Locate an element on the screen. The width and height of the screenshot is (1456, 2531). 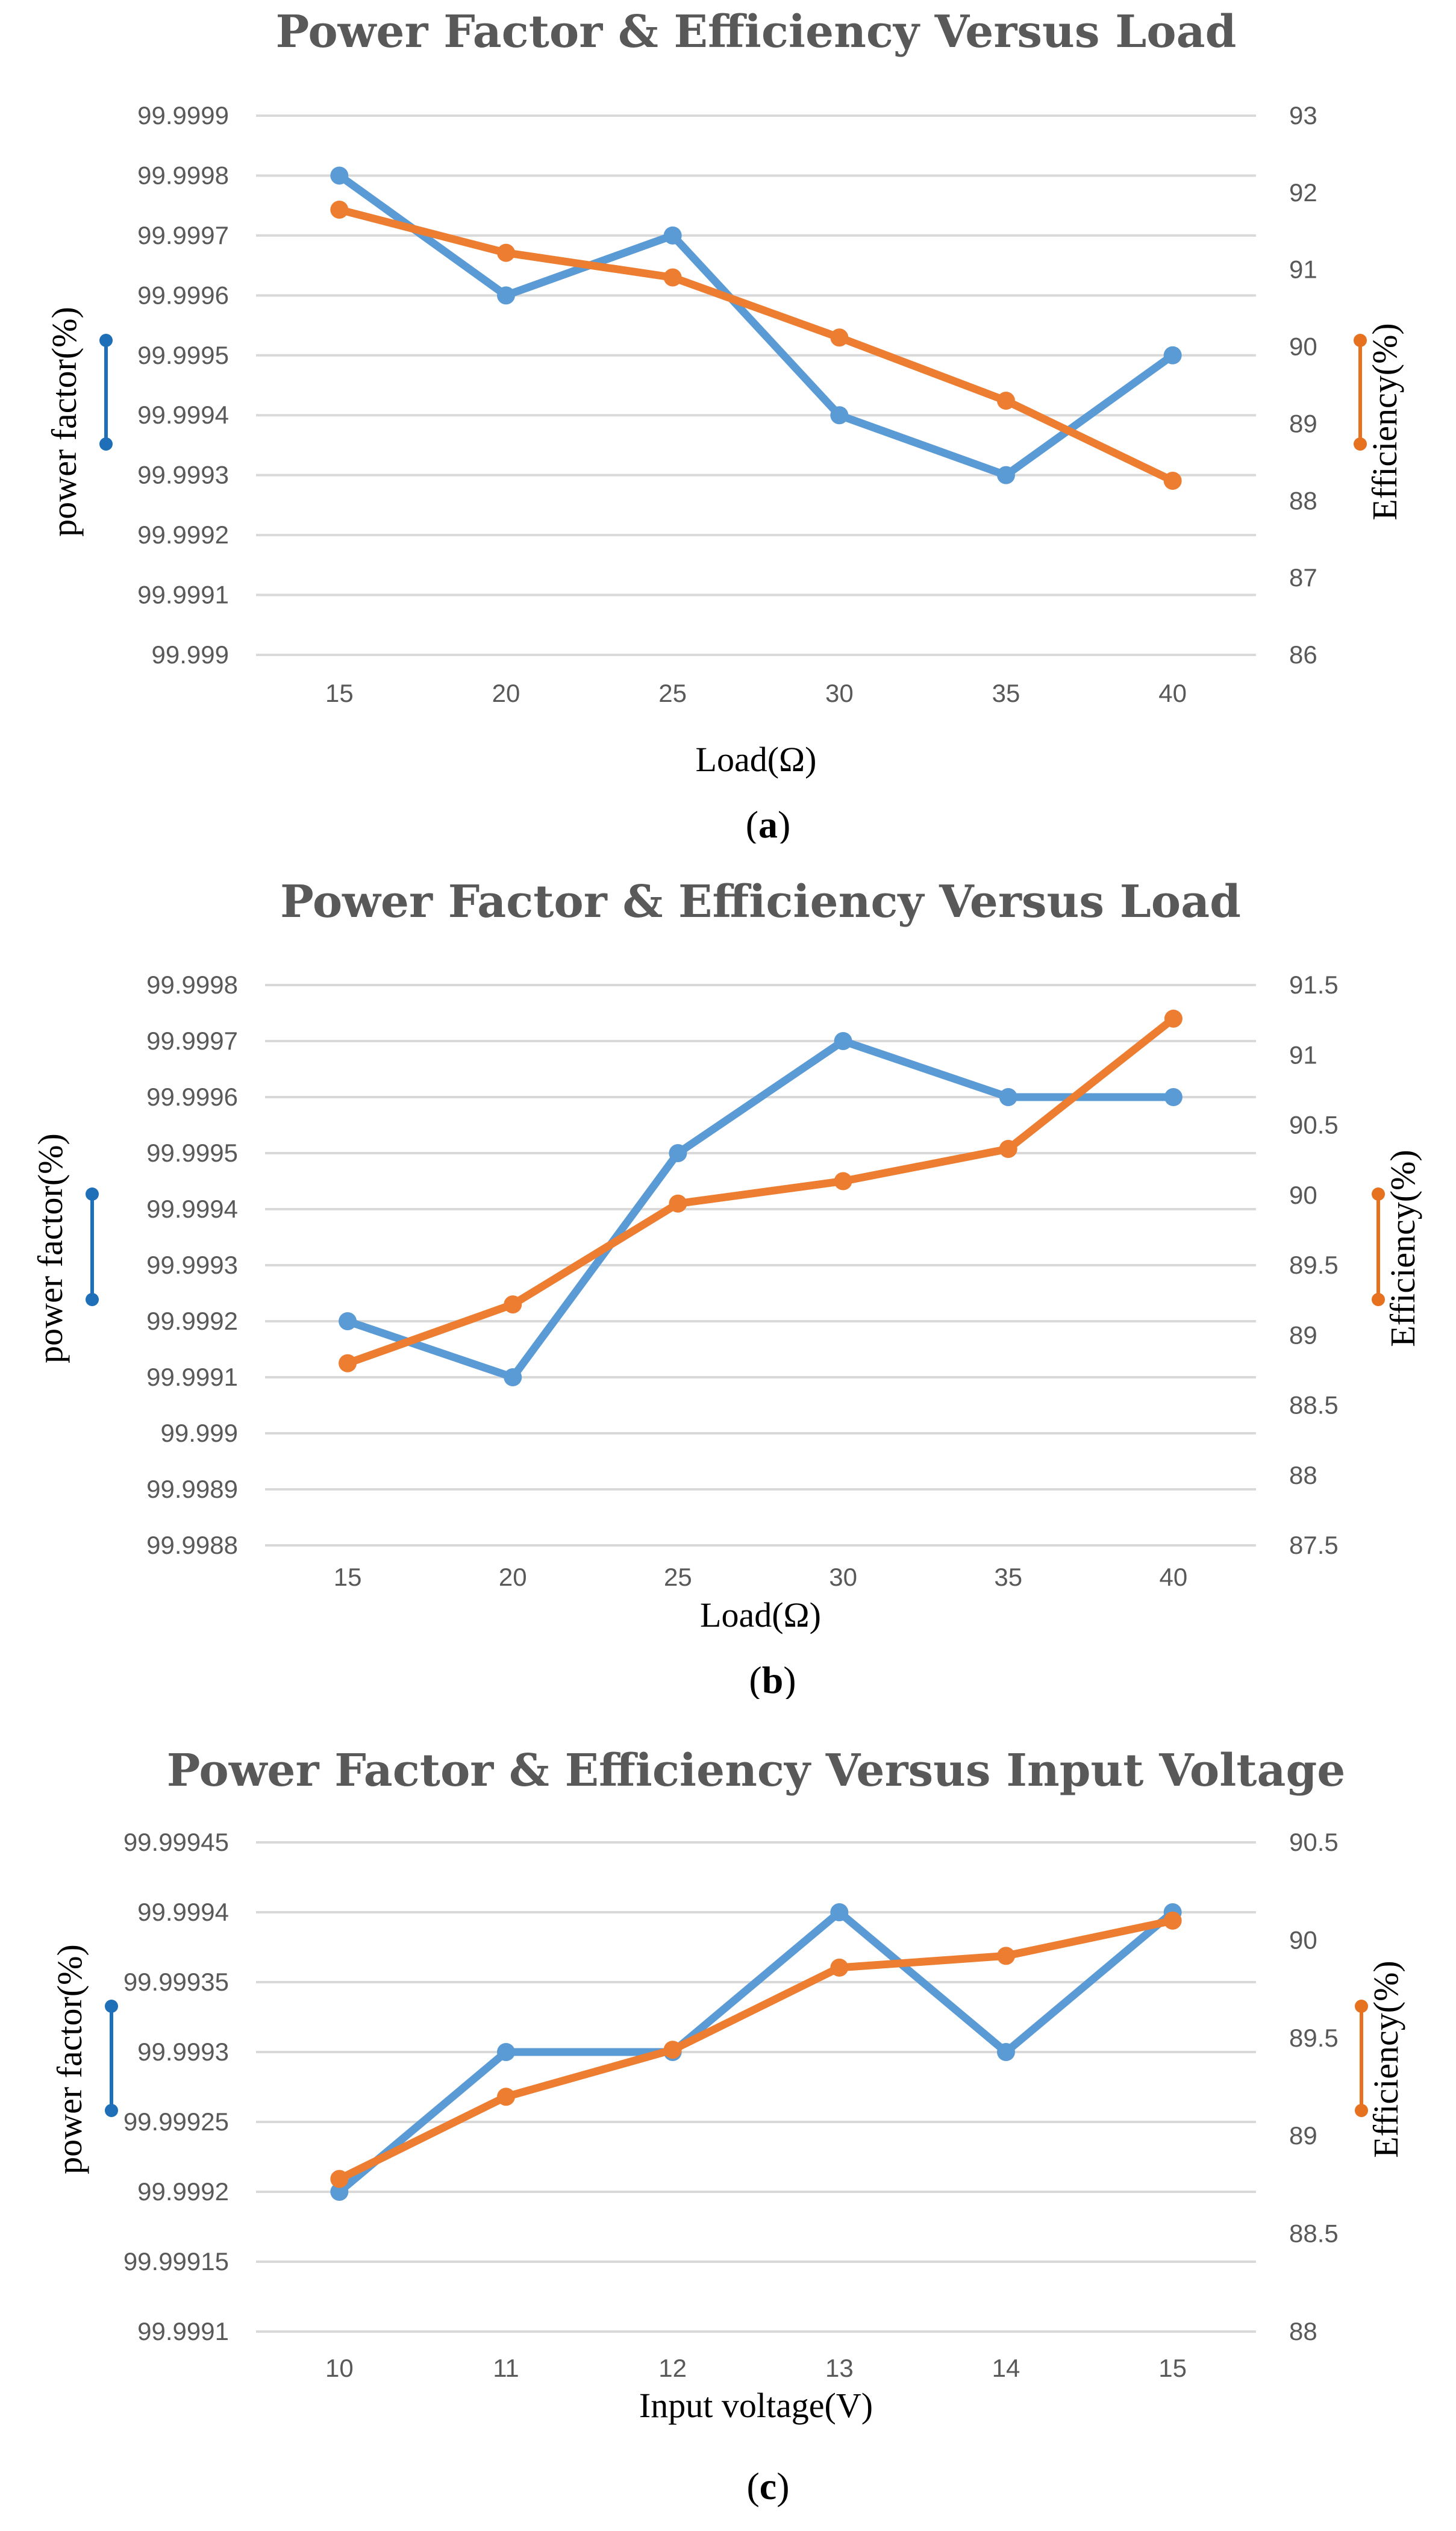
y2-tick-label: 88.5 is located at coordinates (1314, 1405).